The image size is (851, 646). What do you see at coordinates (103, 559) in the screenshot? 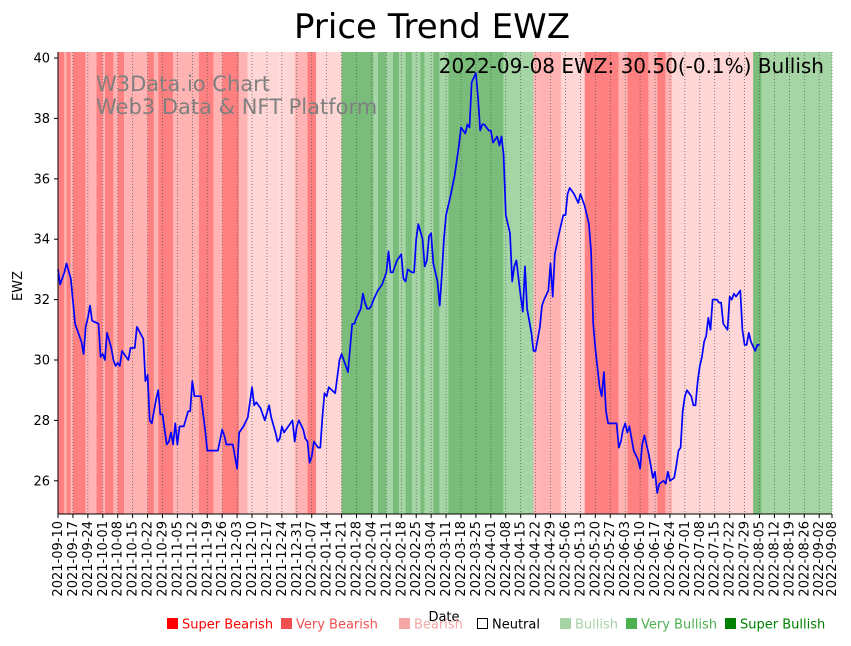
I see `x-tick-label: 2021-10-01` at bounding box center [103, 559].